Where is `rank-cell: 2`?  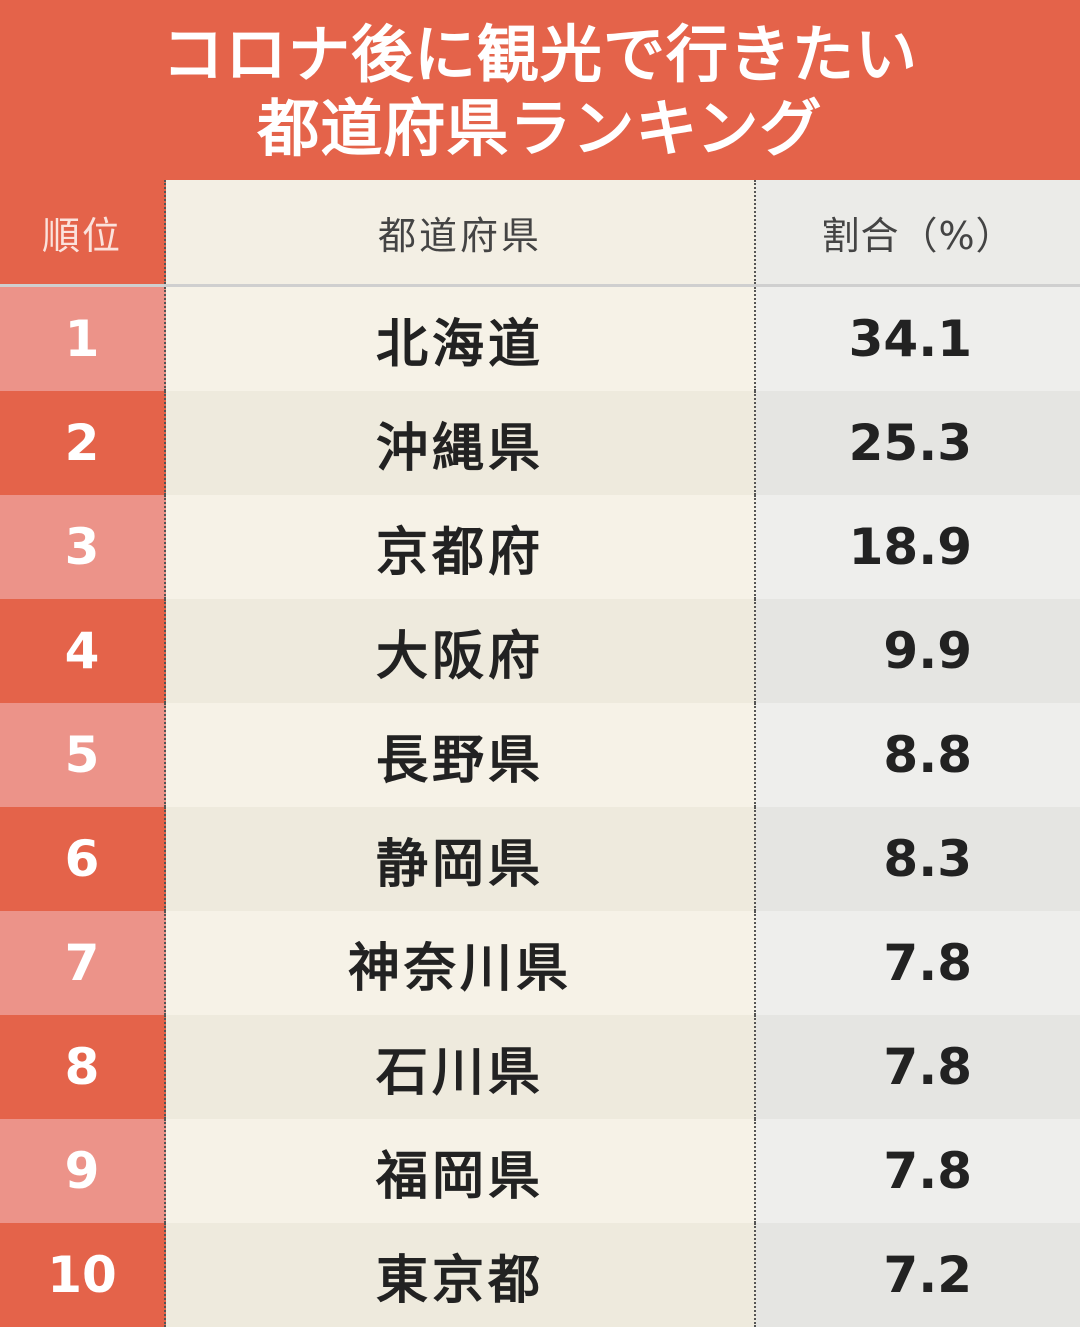 rank-cell: 2 is located at coordinates (83, 443).